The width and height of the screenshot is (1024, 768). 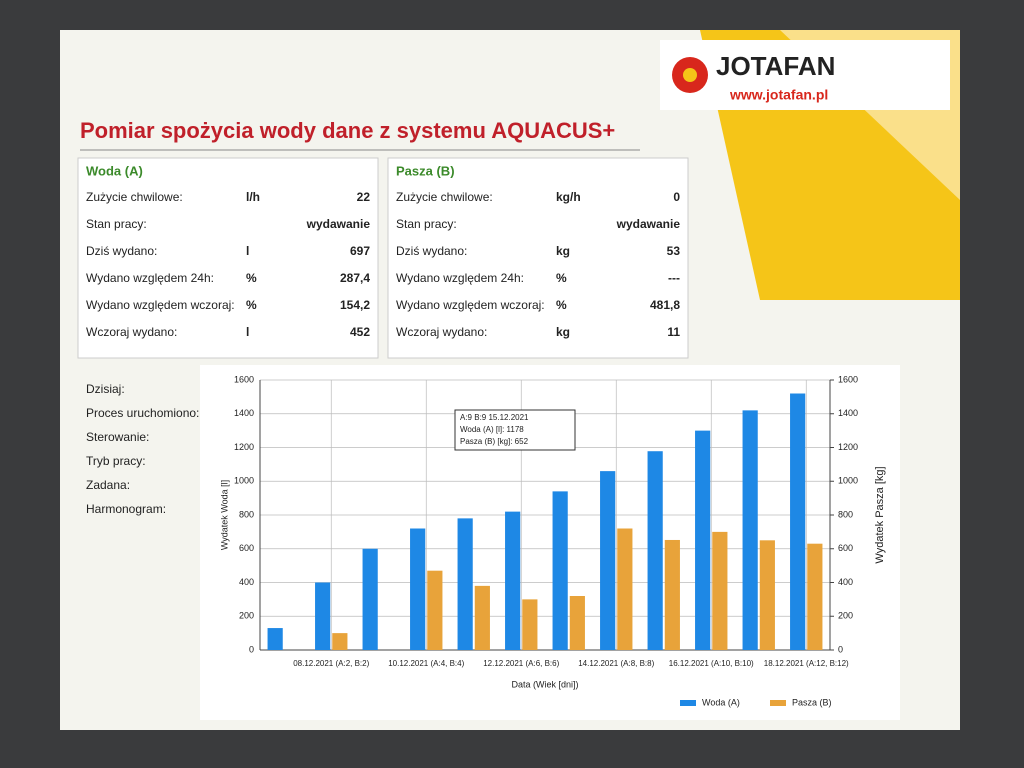 What do you see at coordinates (331, 663) in the screenshot?
I see `x-tick-label: 08.12.2021 (A:2, B:2)` at bounding box center [331, 663].